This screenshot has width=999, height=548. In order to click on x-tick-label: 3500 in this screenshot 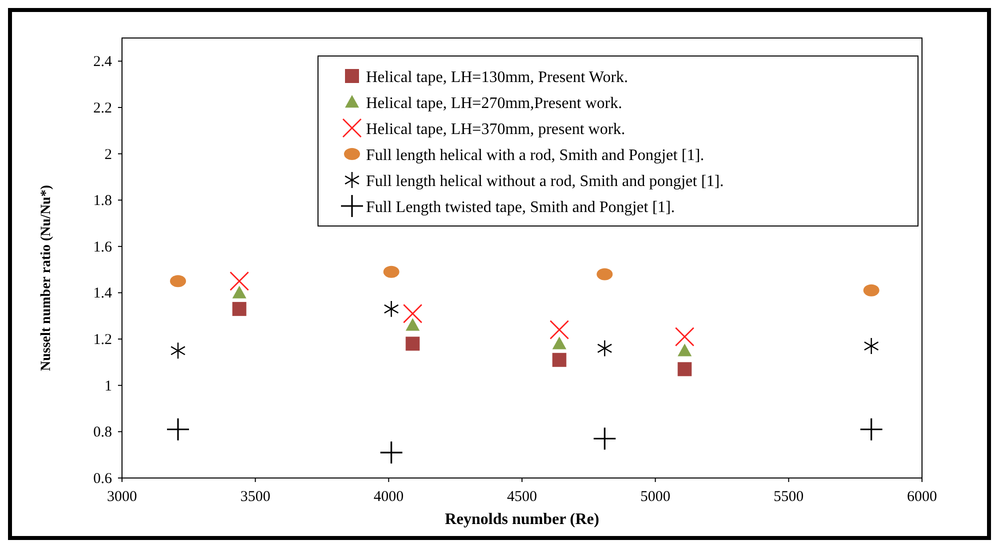, I will do `click(255, 497)`.